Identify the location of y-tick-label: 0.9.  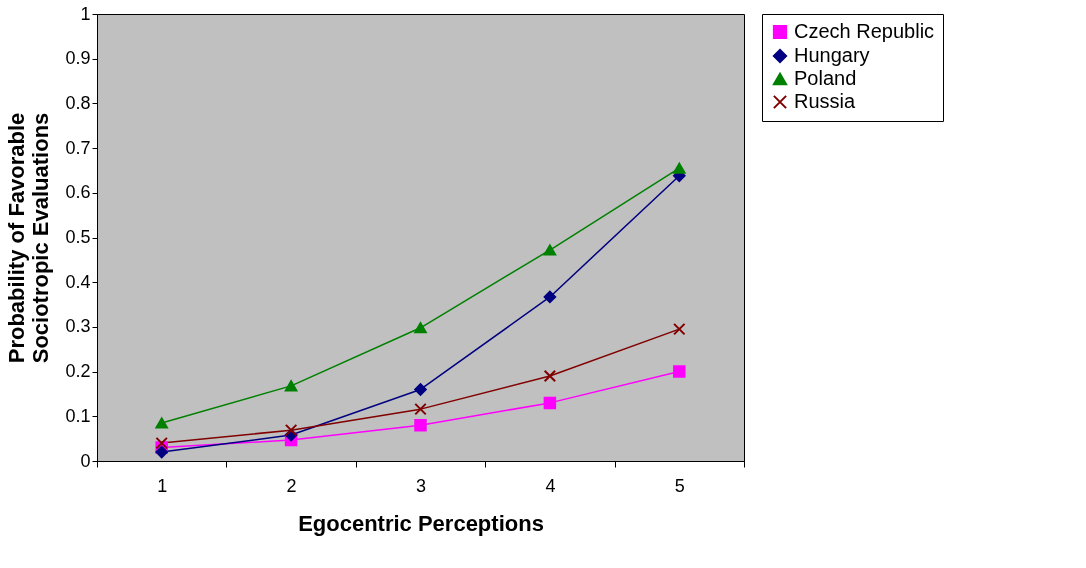
(78, 58).